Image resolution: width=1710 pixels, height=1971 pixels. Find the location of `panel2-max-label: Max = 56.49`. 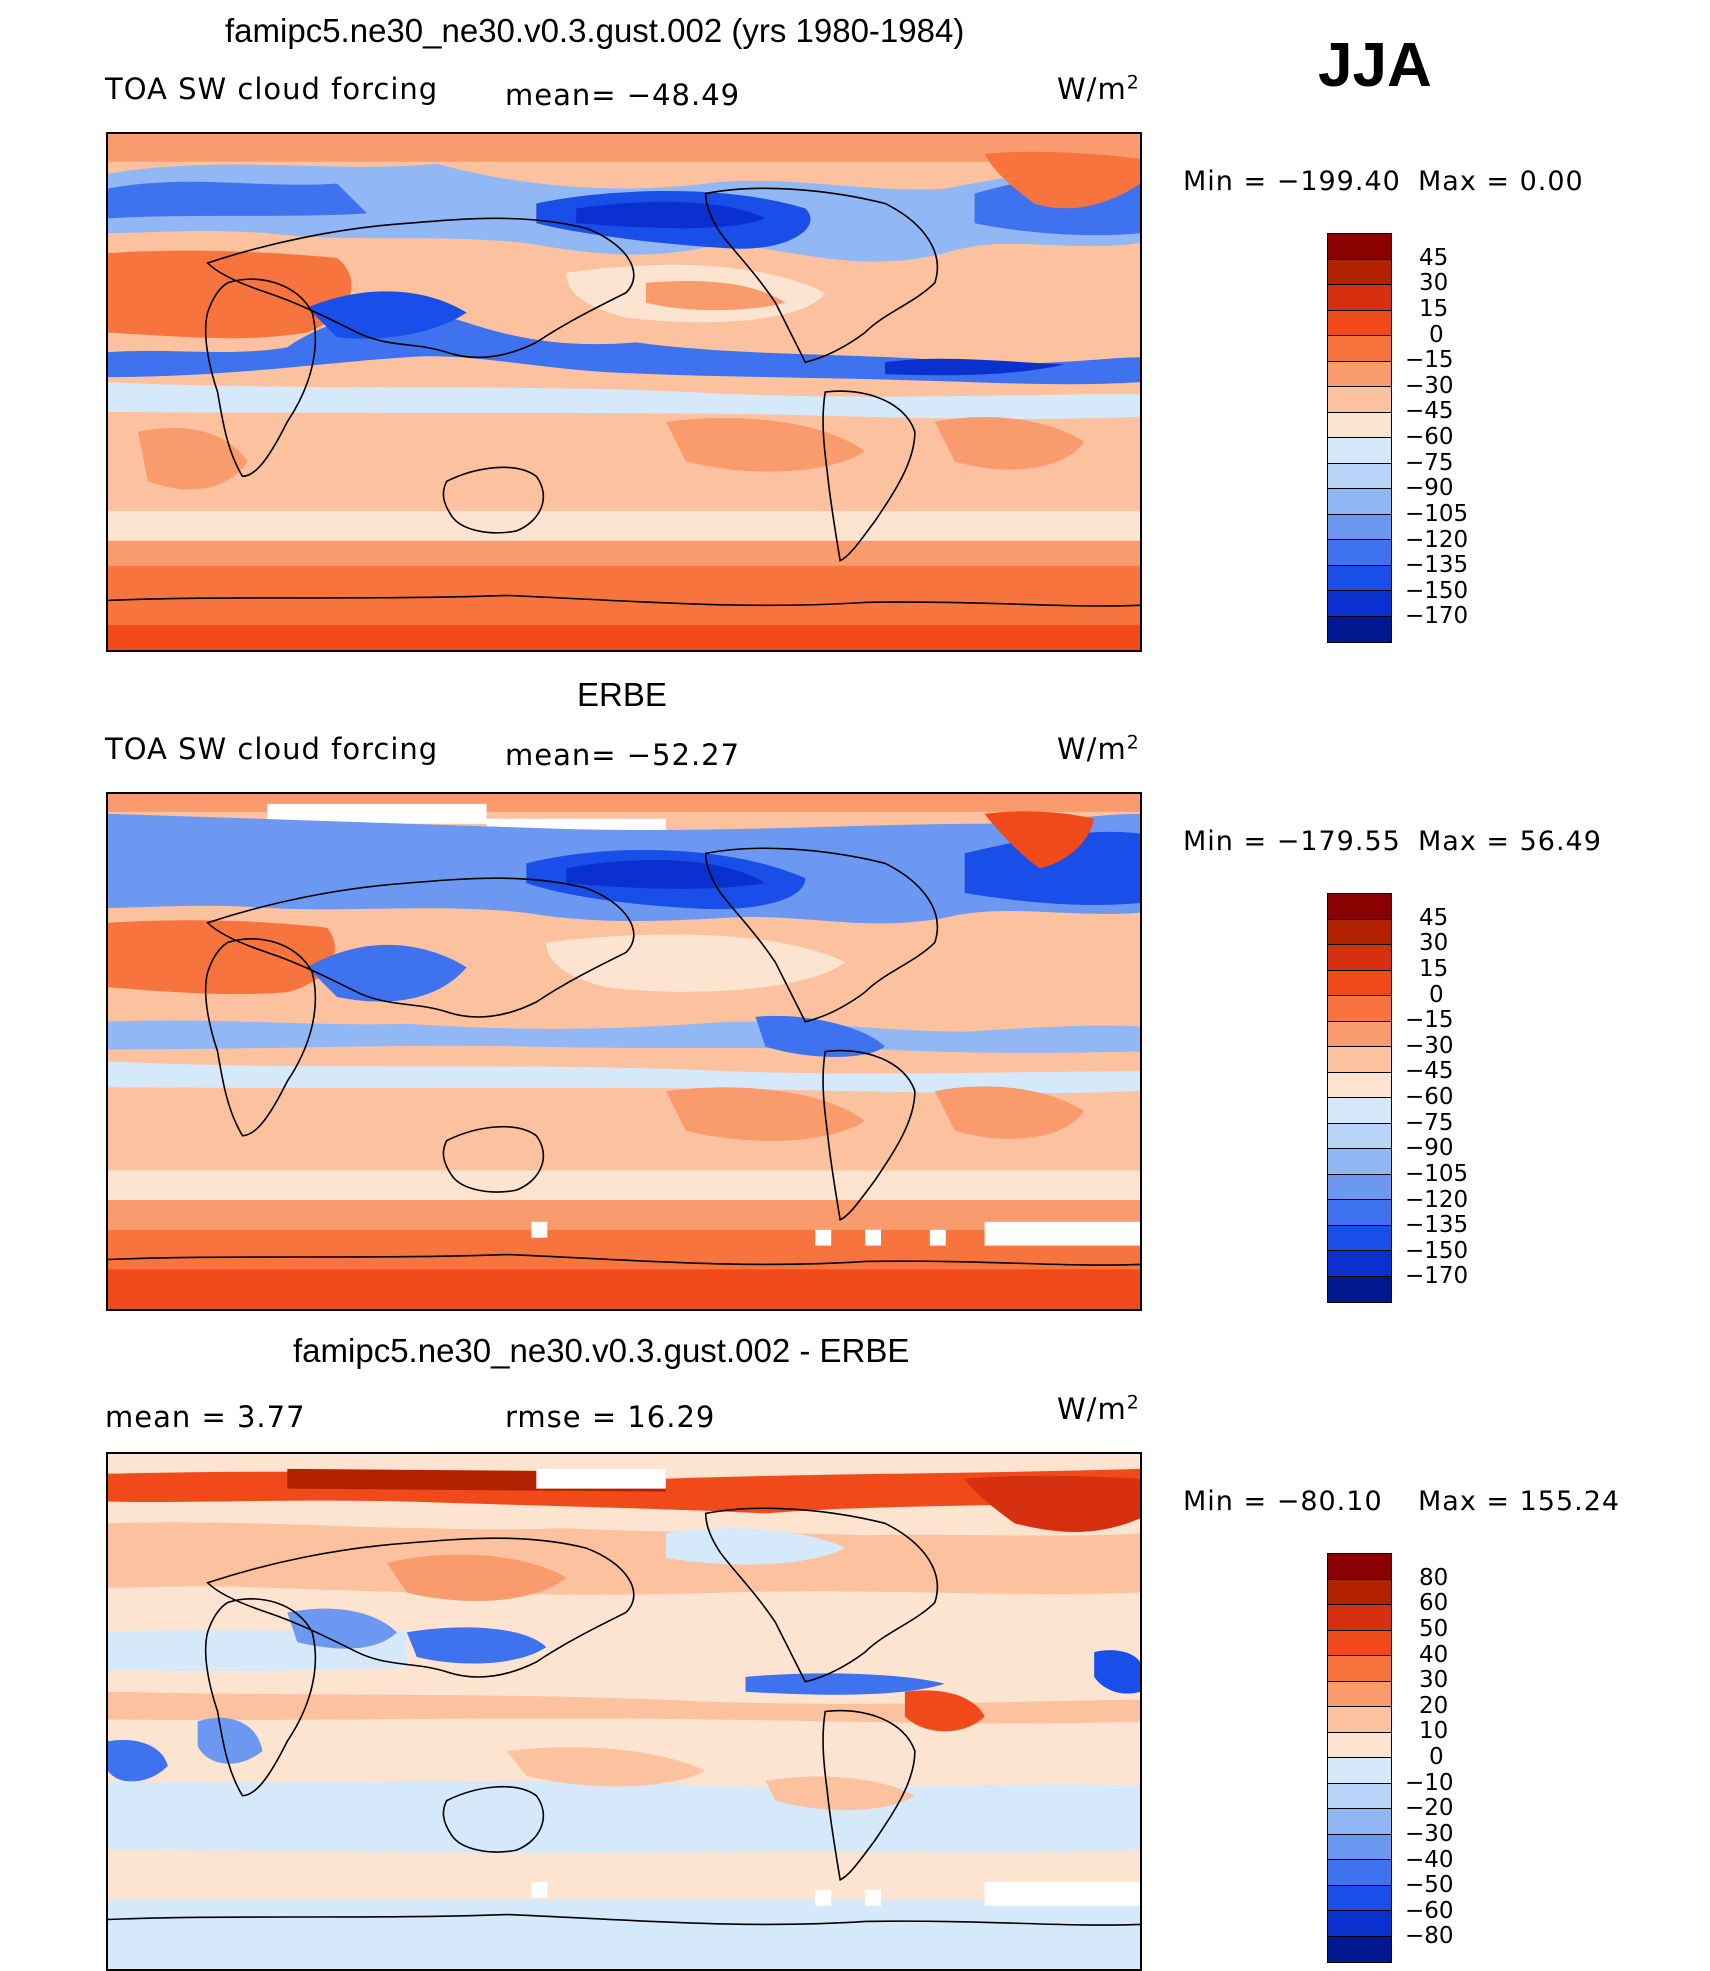

panel2-max-label: Max = 56.49 is located at coordinates (1510, 841).